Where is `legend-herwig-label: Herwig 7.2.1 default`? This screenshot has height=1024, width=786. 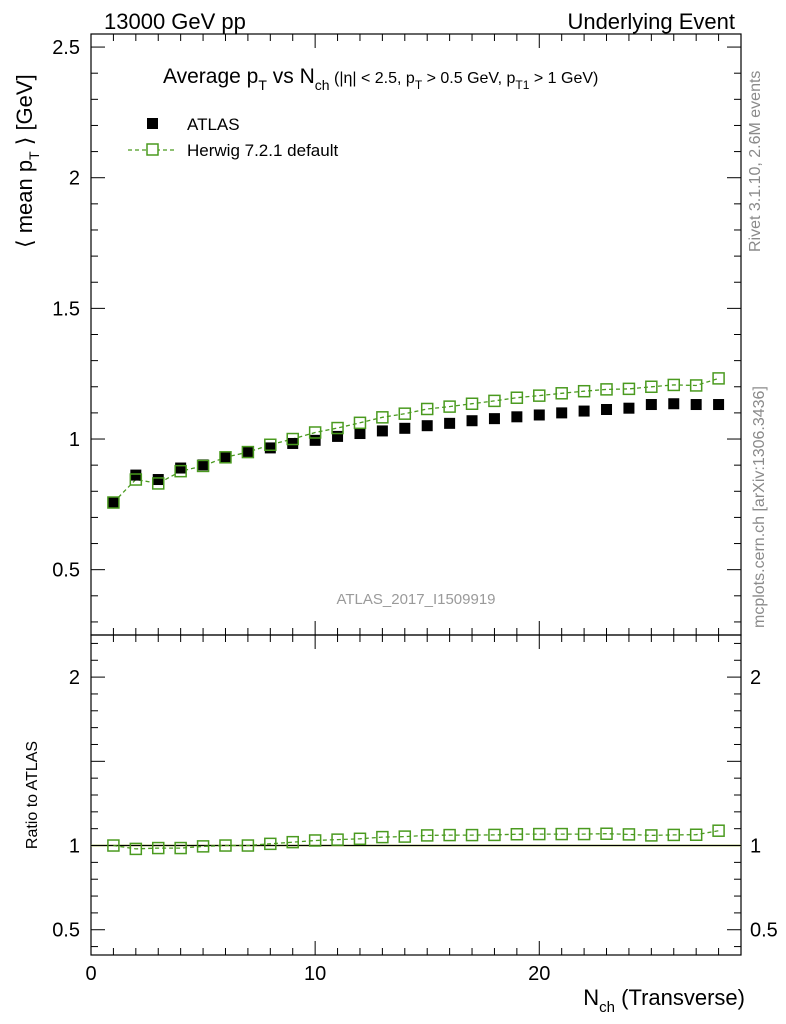
legend-herwig-label: Herwig 7.2.1 default is located at coordinates (262, 150).